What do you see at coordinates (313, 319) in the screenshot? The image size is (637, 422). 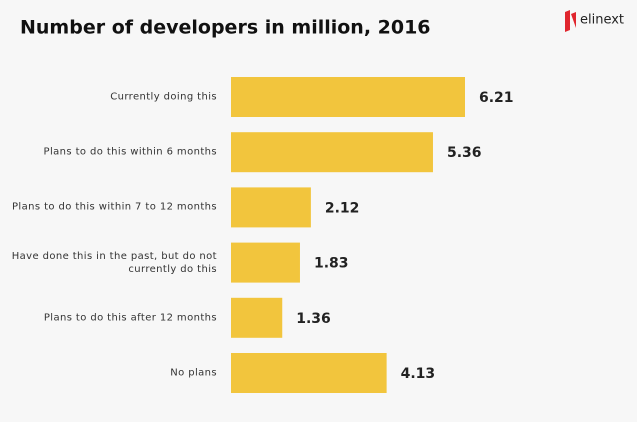 I see `value-label: 1.36` at bounding box center [313, 319].